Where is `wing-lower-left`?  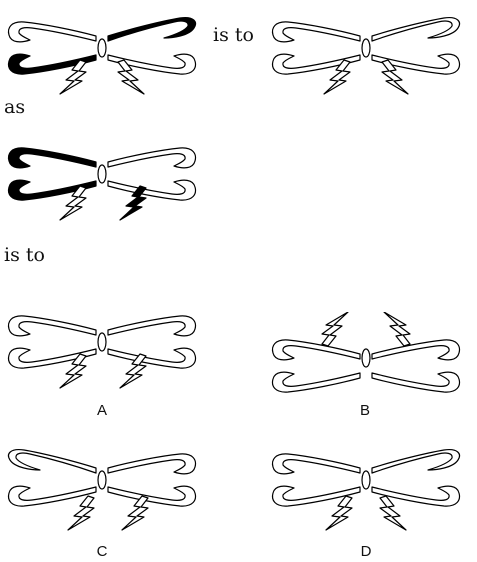 wing-lower-left is located at coordinates (316, 382).